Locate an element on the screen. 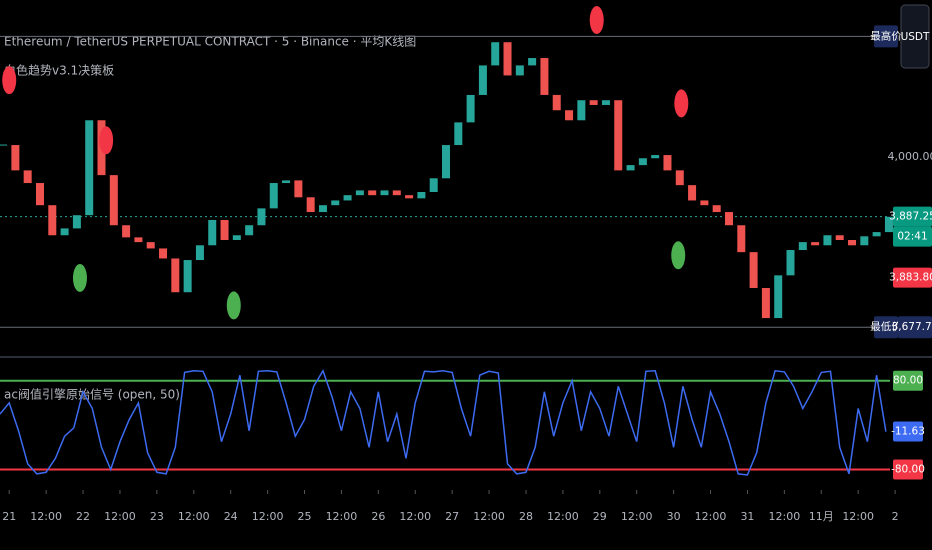  level-label-box is located at coordinates (886, 36).